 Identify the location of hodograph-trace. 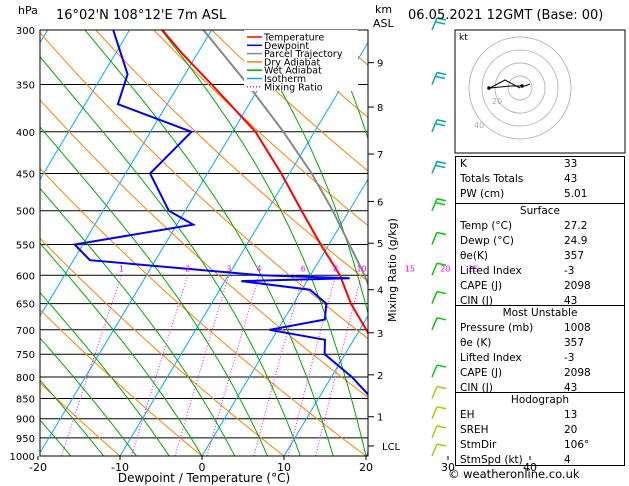
(510, 84).